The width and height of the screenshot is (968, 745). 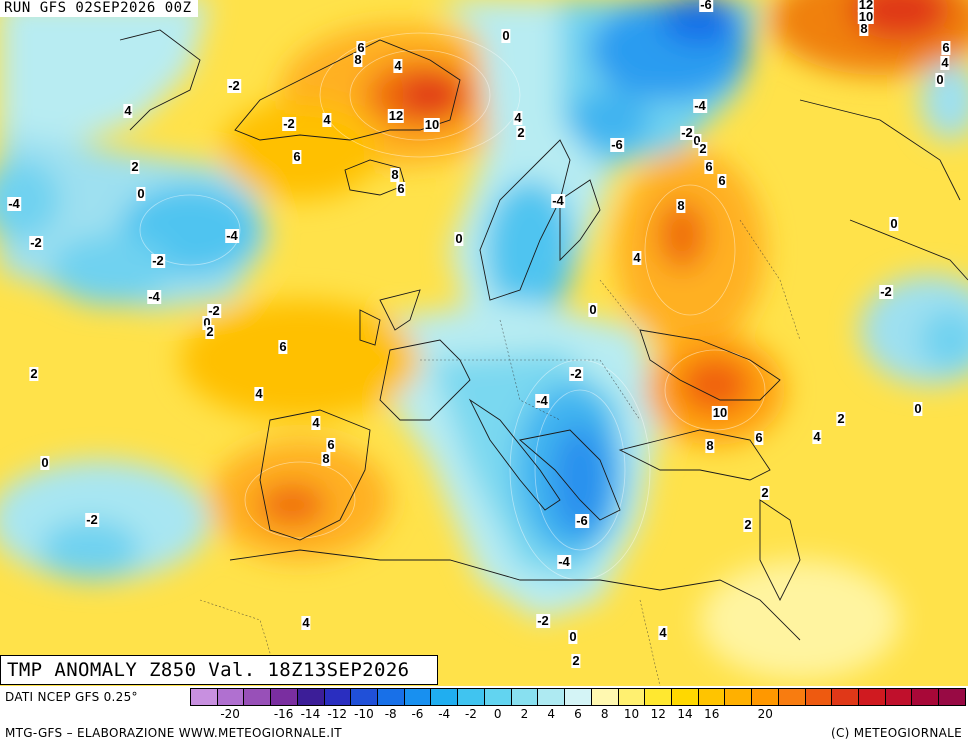 I want to click on scale-tick-label: -12, so click(x=337, y=714).